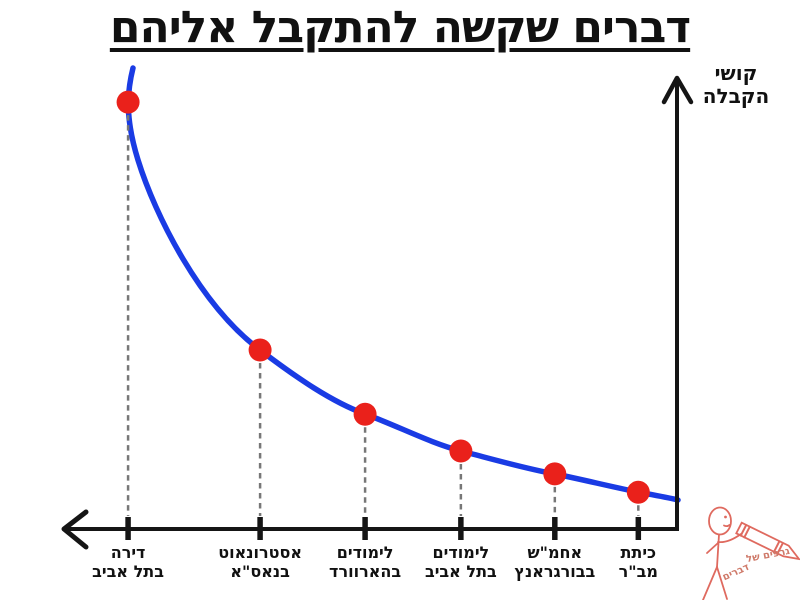 The width and height of the screenshot is (800, 600). I want to click on x-axis-label: אסטרונאוט בנאס"א, so click(260, 562).